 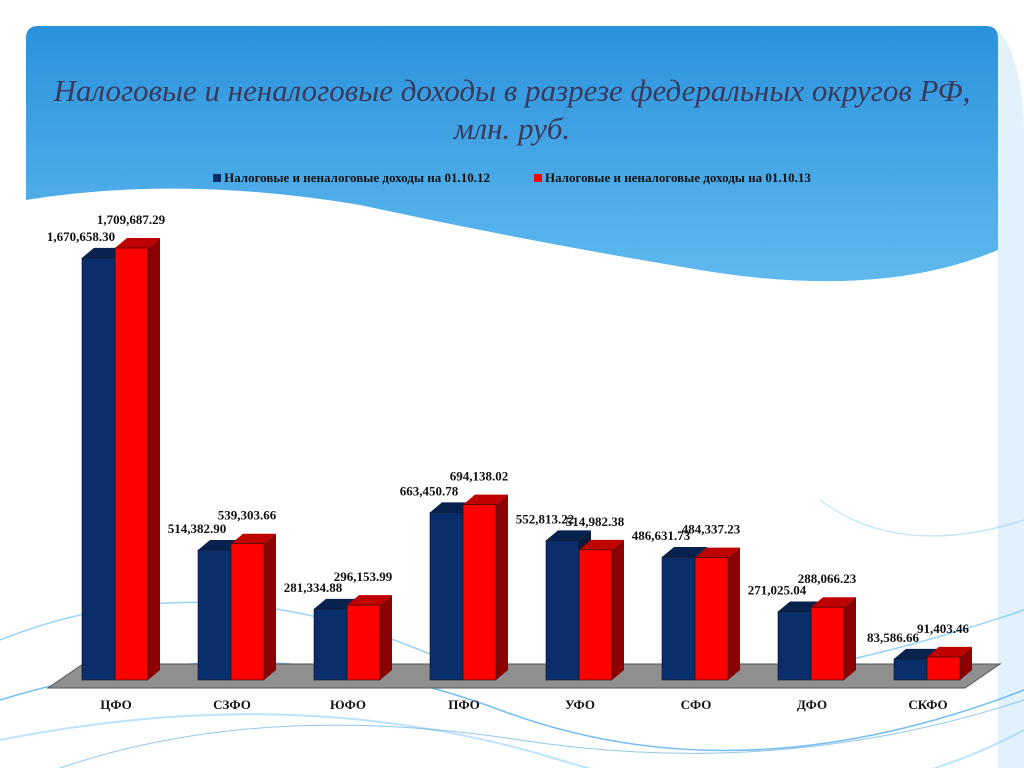 I want to click on data-label-s2-7: 91,403.46, so click(x=943, y=628).